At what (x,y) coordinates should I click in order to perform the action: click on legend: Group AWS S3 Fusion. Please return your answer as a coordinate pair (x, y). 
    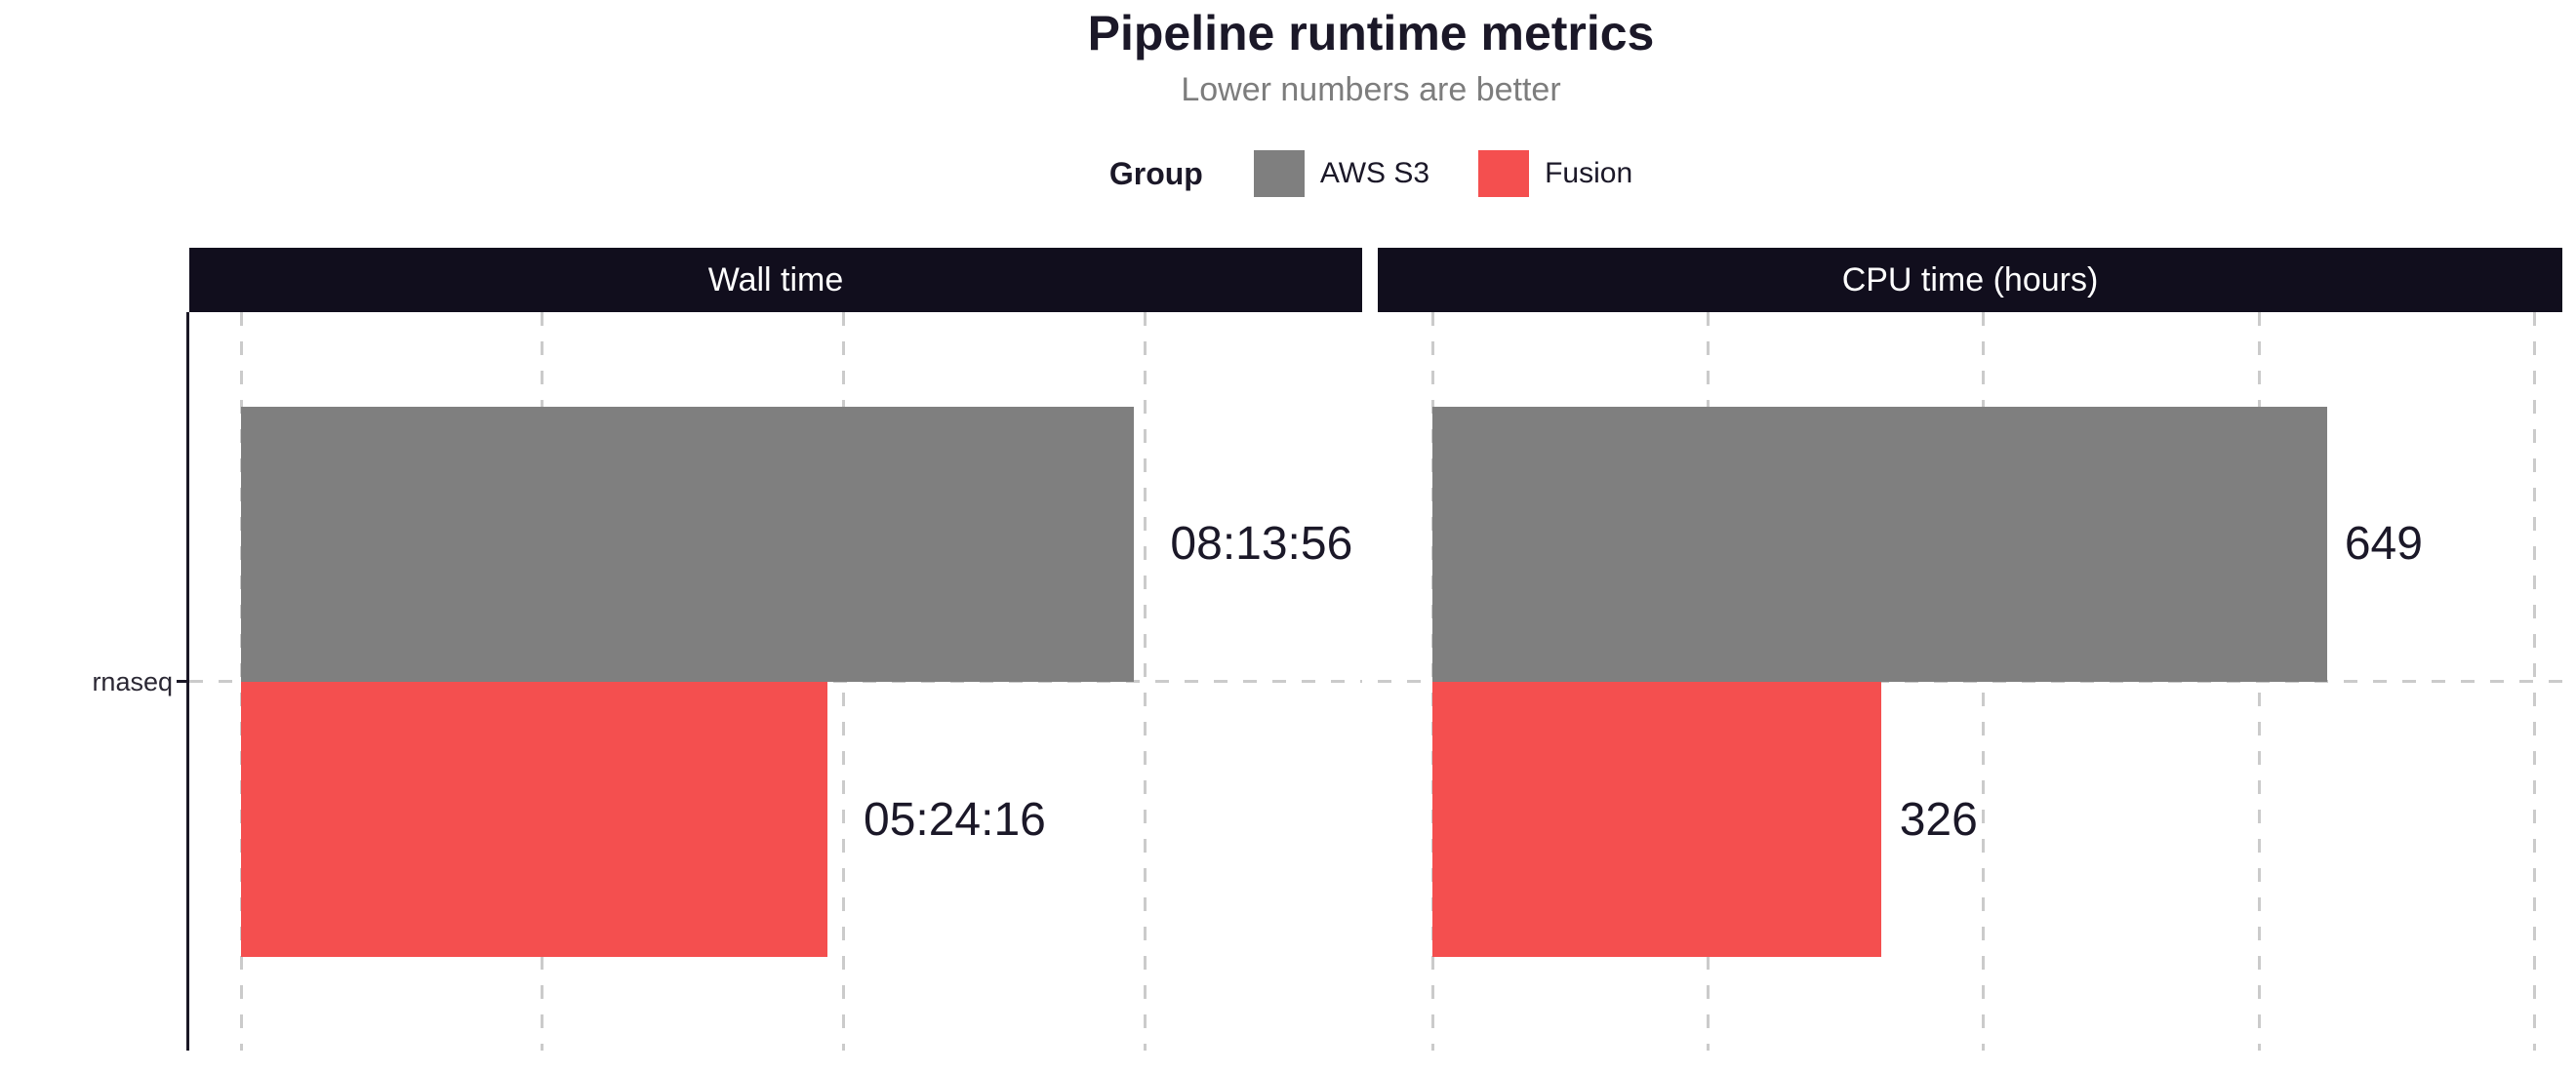
    Looking at the image, I should click on (1371, 173).